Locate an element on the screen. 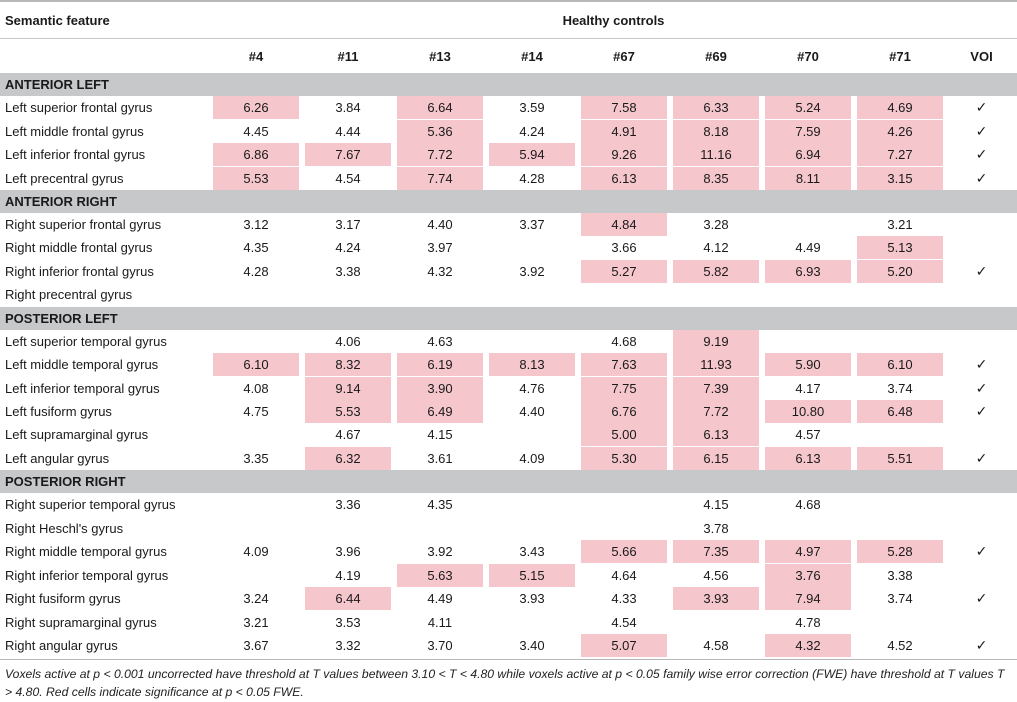 This screenshot has height=702, width=1017. value-cell: 4.32 is located at coordinates (808, 645).